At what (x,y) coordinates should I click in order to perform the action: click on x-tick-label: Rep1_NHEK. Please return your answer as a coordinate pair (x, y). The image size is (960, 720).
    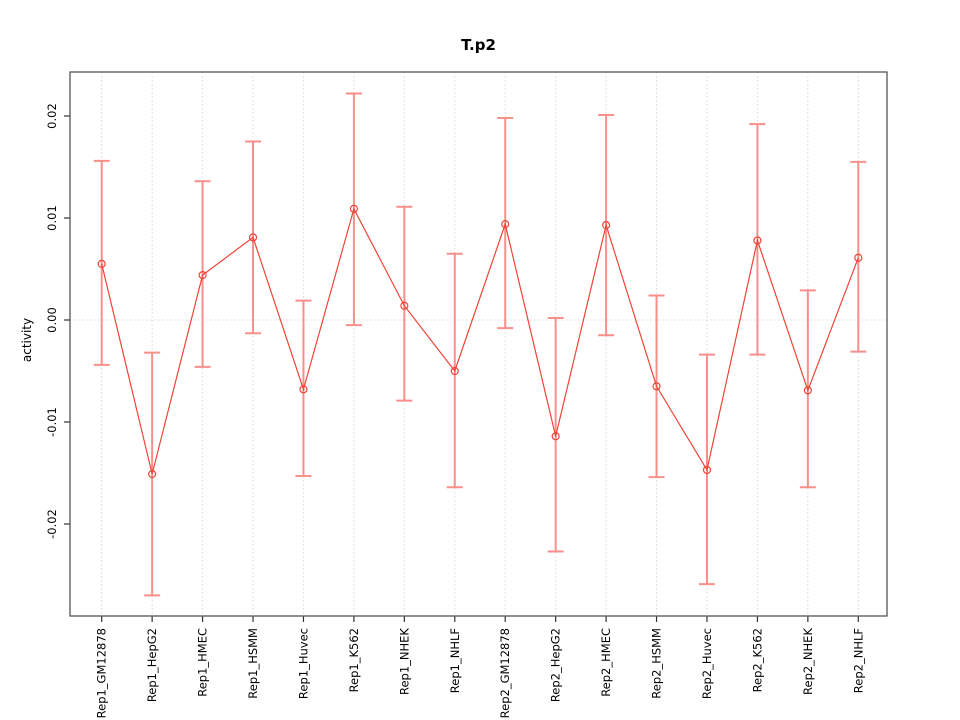
    Looking at the image, I should click on (404, 661).